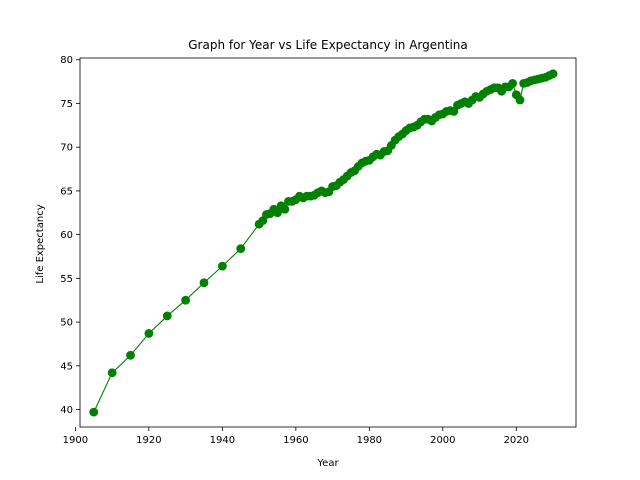 This screenshot has height=480, width=640. I want to click on y-tick-label: 80, so click(66, 60).